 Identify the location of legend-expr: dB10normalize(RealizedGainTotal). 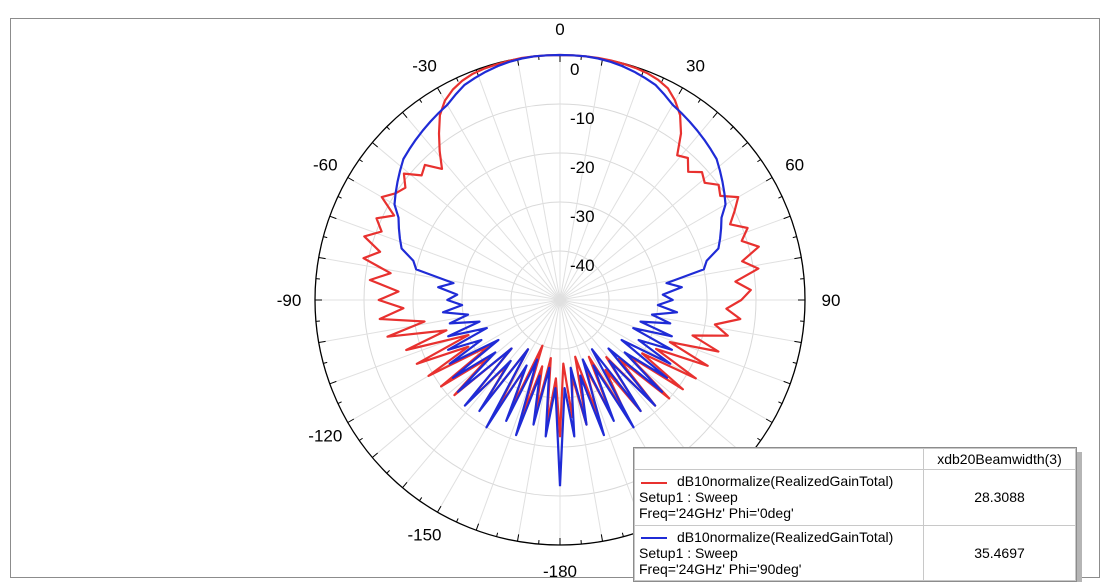
(785, 536).